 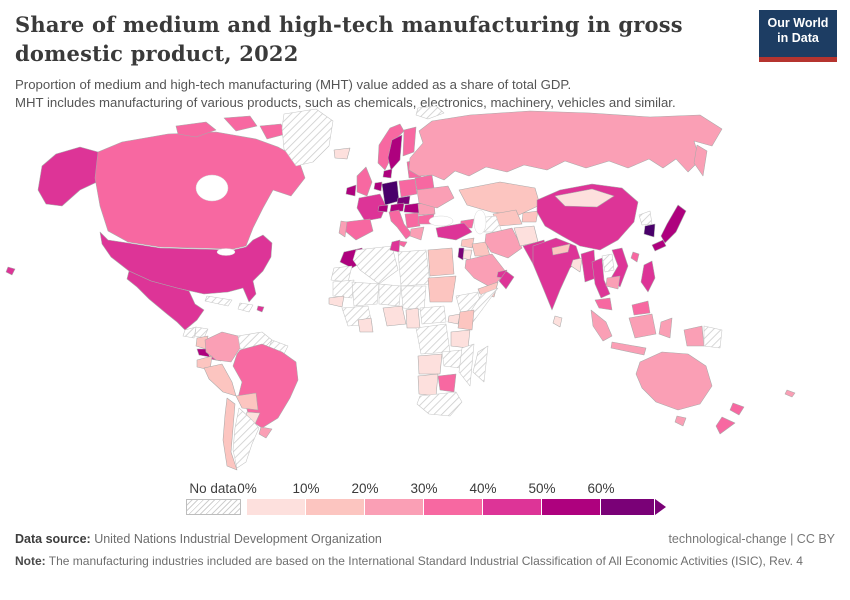 I want to click on country-russia, so click(x=565, y=145).